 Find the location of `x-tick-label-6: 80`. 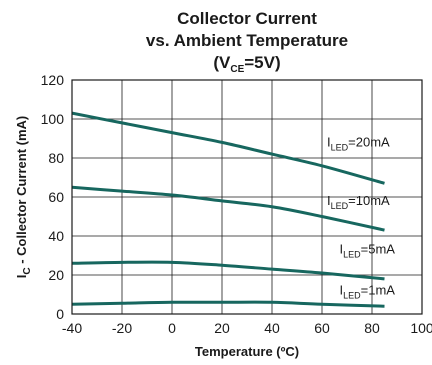

x-tick-label-6: 80 is located at coordinates (372, 328).